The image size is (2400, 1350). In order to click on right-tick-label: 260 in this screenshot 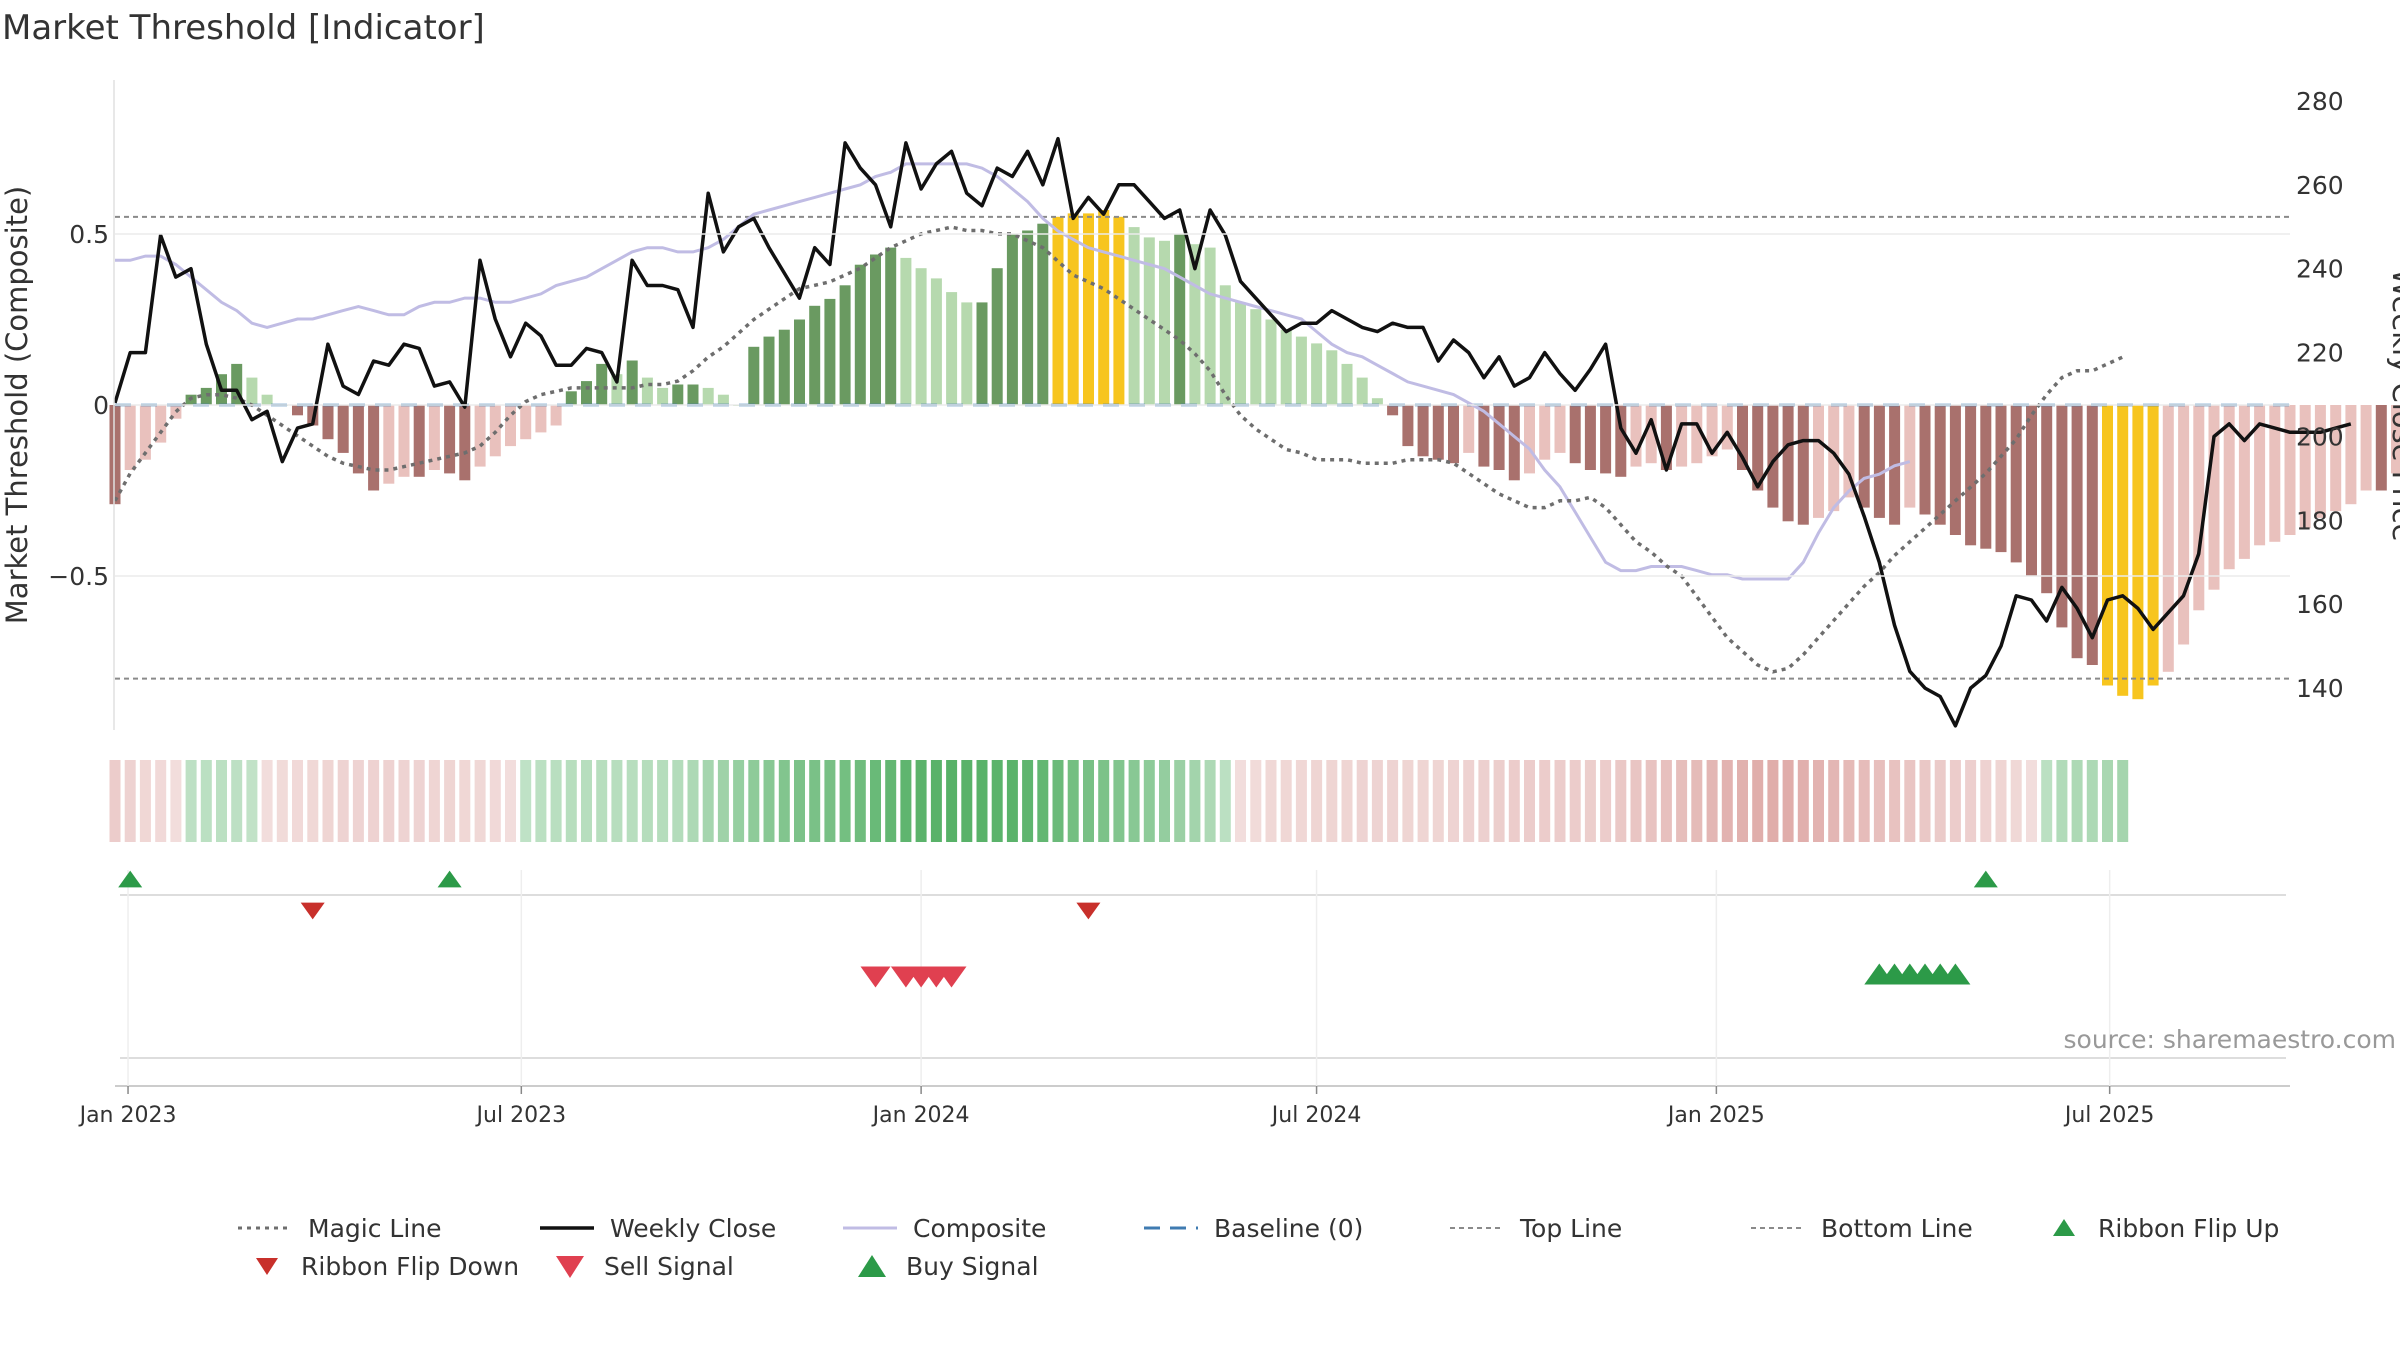, I will do `click(2320, 185)`.